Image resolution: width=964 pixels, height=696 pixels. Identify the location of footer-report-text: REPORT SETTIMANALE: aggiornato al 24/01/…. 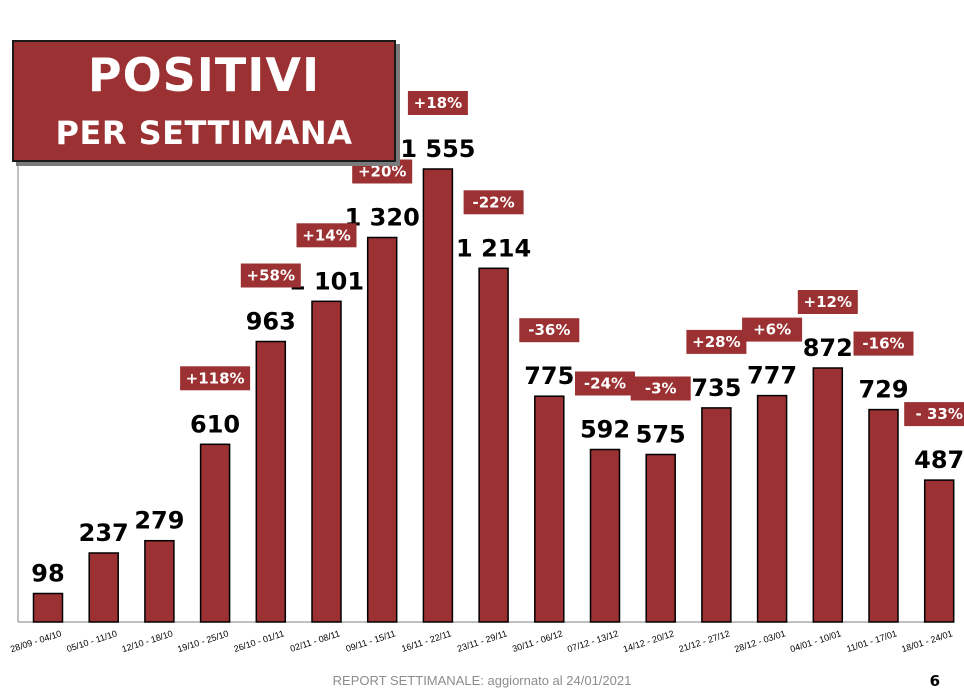
(482, 680).